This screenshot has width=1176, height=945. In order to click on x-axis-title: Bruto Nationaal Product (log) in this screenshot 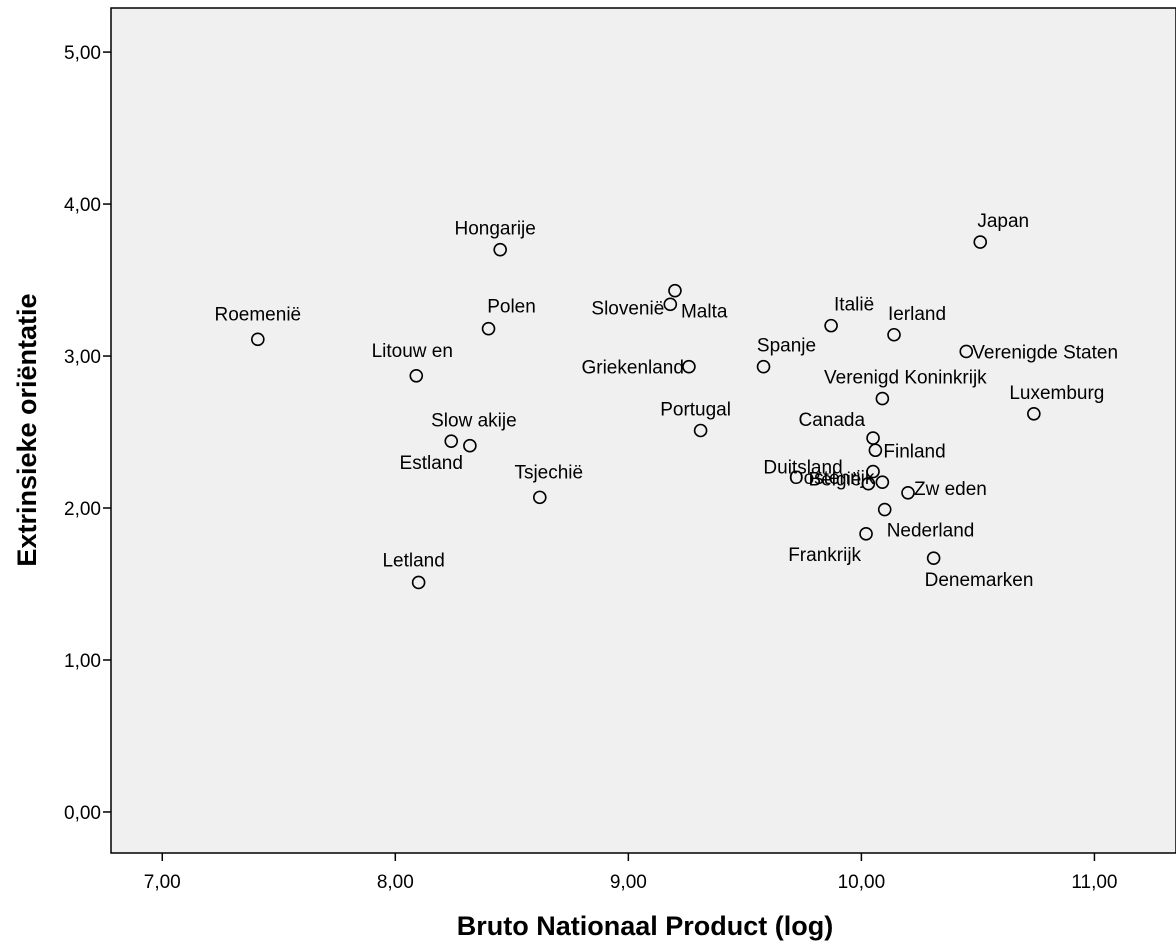, I will do `click(645, 926)`.